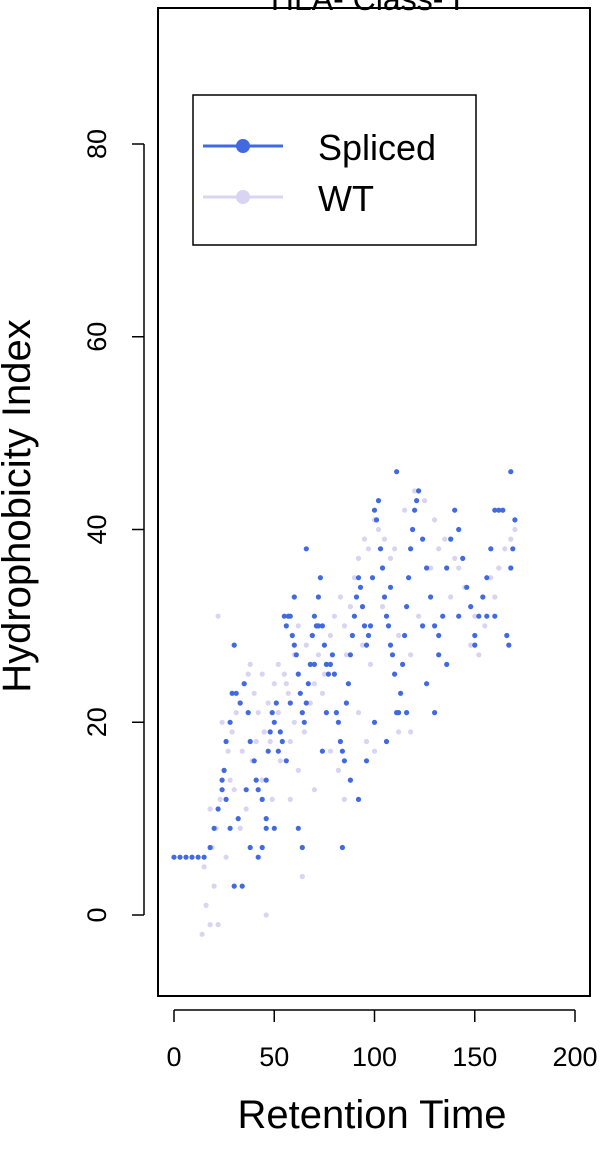 The width and height of the screenshot is (604, 1153). What do you see at coordinates (19, 506) in the screenshot?
I see `y-axis-title: Hydrophobicity Index` at bounding box center [19, 506].